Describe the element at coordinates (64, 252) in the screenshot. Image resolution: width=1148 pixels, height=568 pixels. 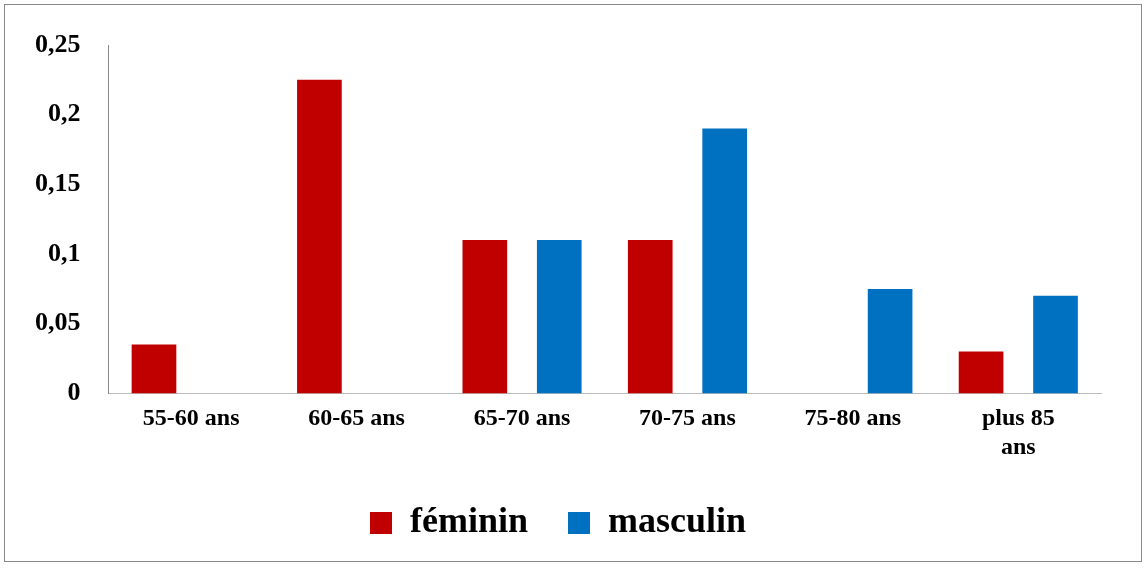
I see `y-tick-label: 0,1` at that location.